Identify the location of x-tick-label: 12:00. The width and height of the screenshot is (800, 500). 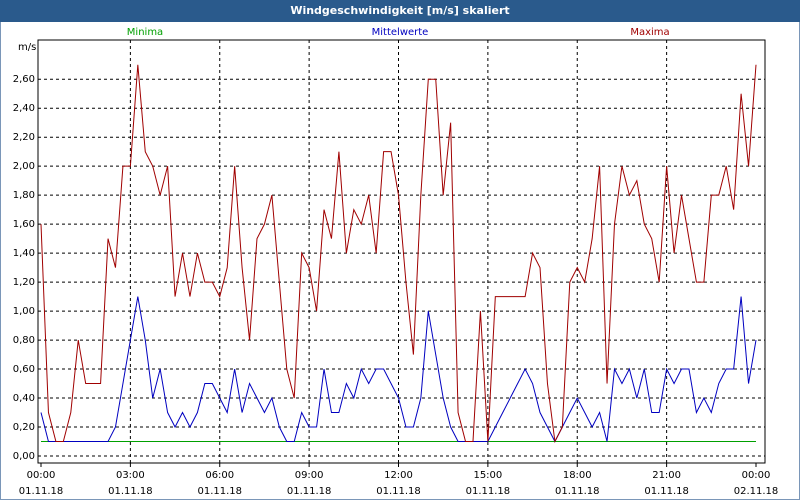
(398, 475).